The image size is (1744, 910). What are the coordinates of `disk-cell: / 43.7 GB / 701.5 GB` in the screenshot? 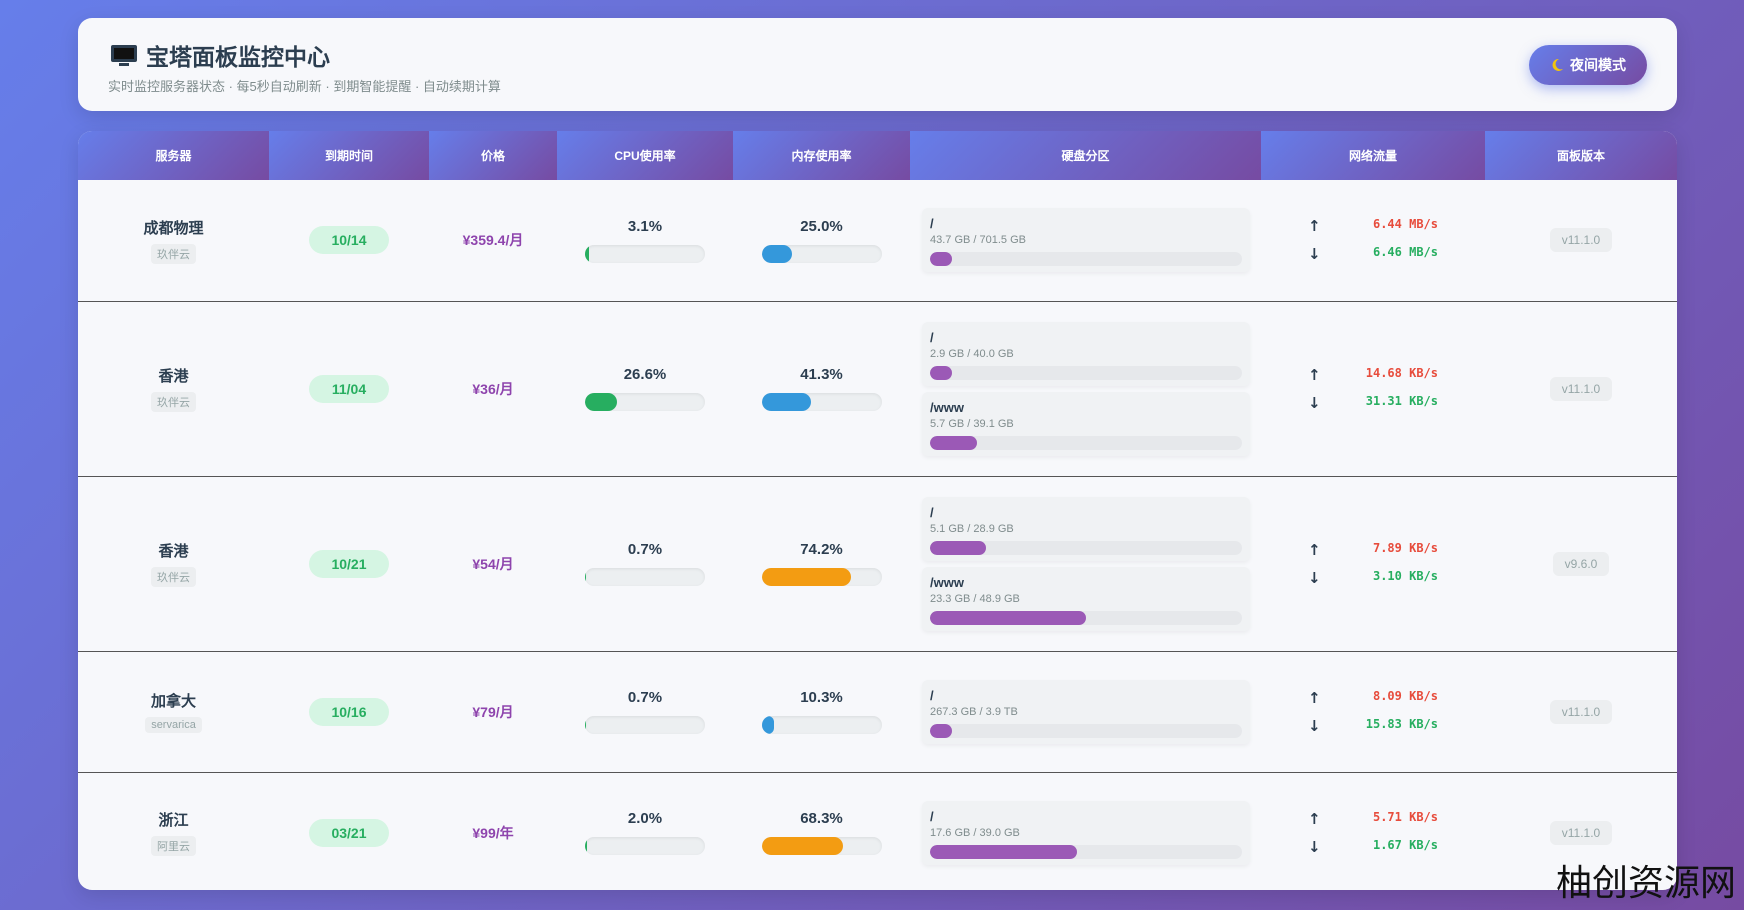 It's located at (1085, 240).